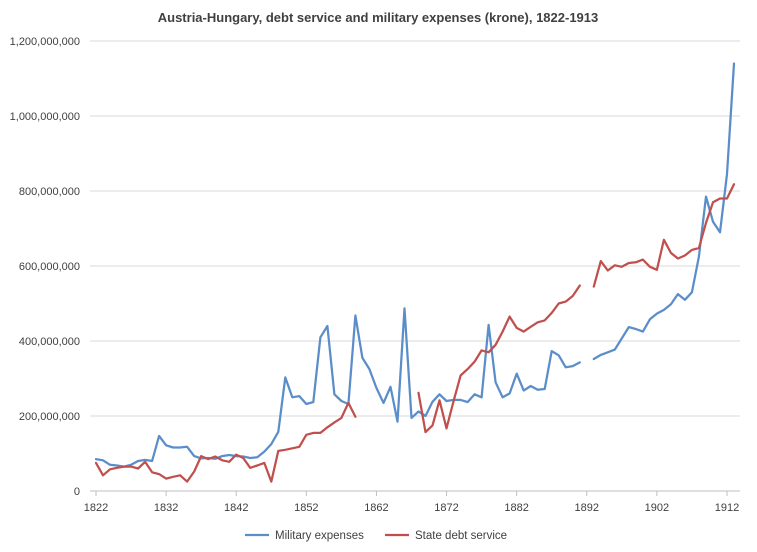 Image resolution: width=757 pixels, height=552 pixels. What do you see at coordinates (236, 508) in the screenshot?
I see `x-tick-label: 1842` at bounding box center [236, 508].